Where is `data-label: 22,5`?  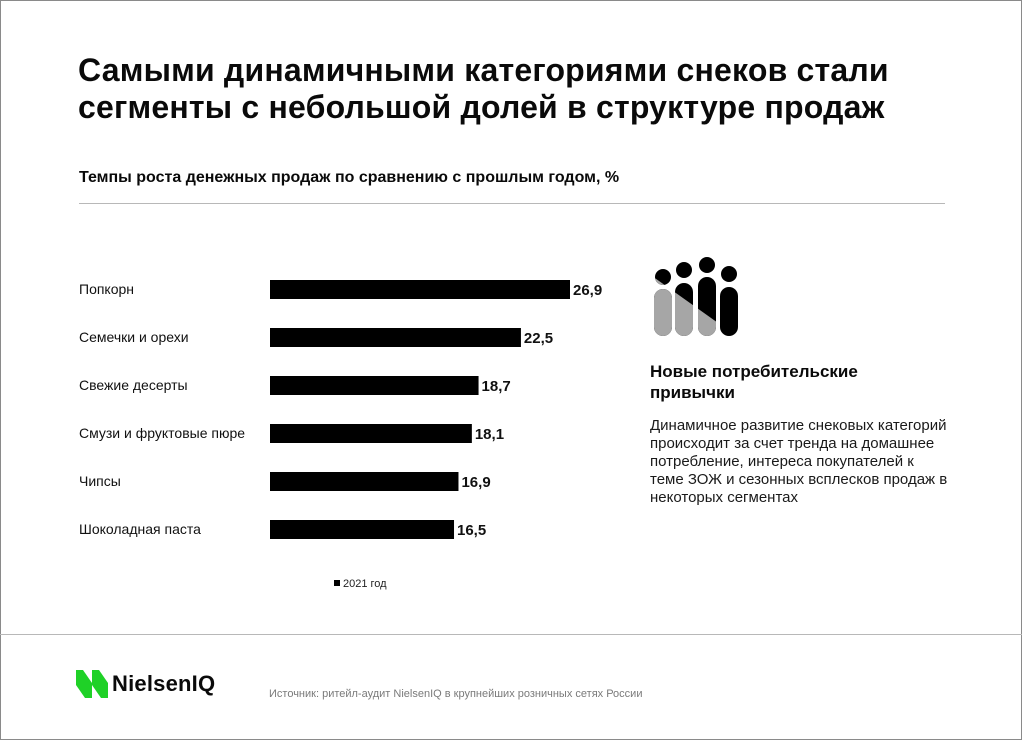 data-label: 22,5 is located at coordinates (538, 338).